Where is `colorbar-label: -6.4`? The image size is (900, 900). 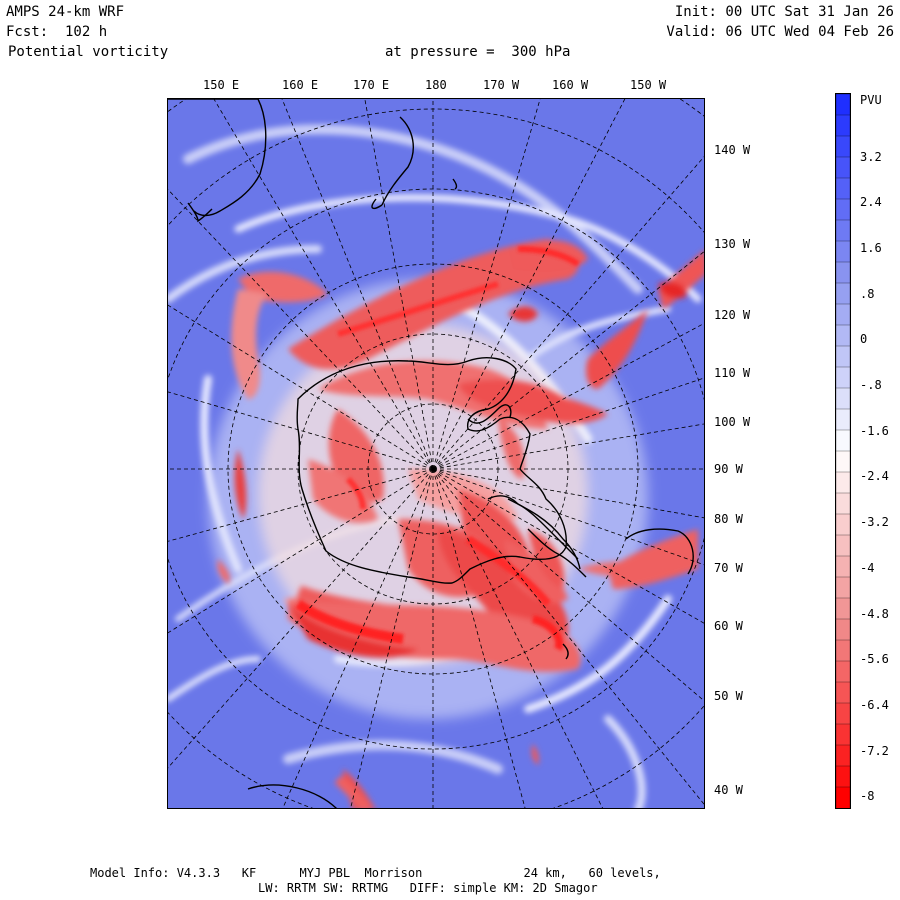
colorbar-label: -6.4 is located at coordinates (874, 705).